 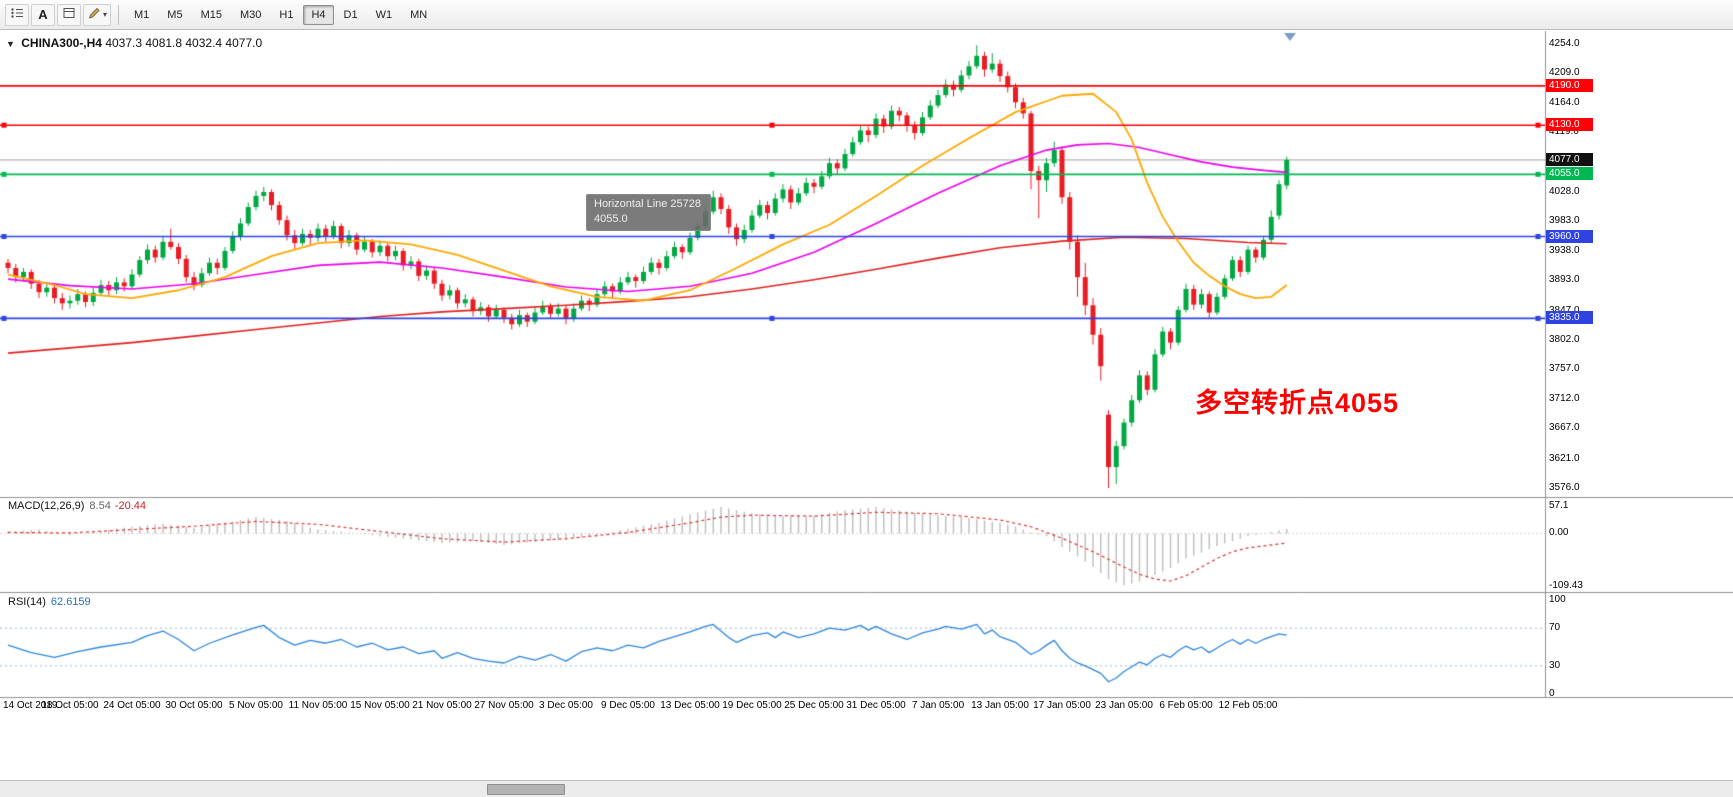 I want to click on date-label: 9 Dec 05:00, so click(x=628, y=705).